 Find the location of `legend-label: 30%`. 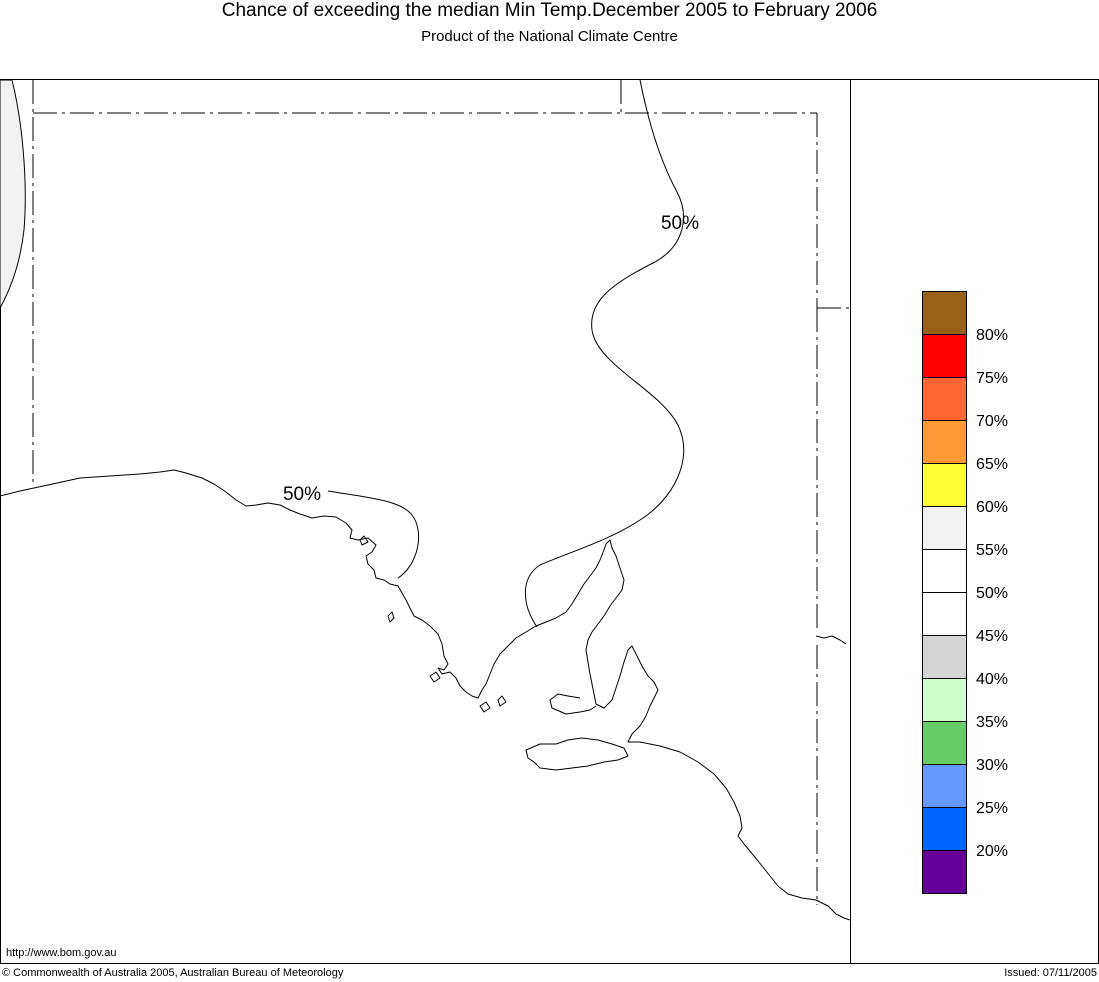

legend-label: 30% is located at coordinates (992, 765).